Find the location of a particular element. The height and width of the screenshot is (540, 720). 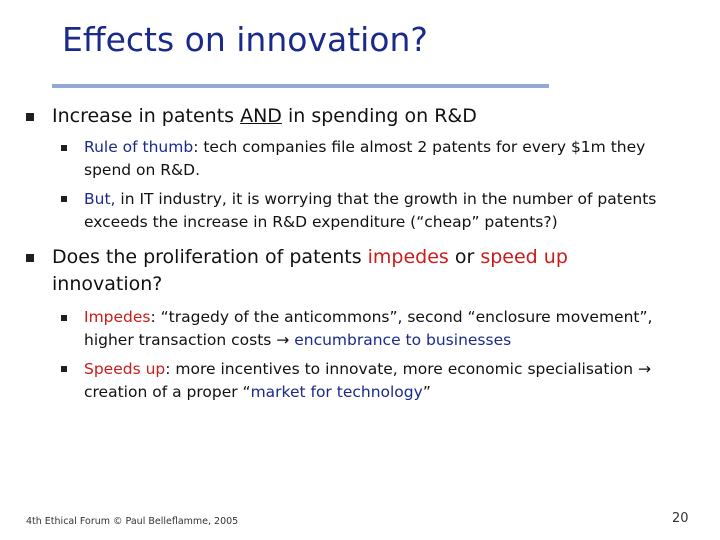

bullet-text-line2: innovation? is located at coordinates (107, 284).